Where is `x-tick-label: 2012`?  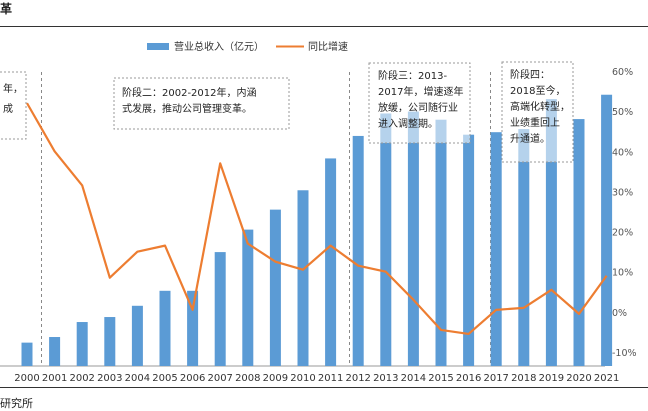 x-tick-label: 2012 is located at coordinates (357, 378).